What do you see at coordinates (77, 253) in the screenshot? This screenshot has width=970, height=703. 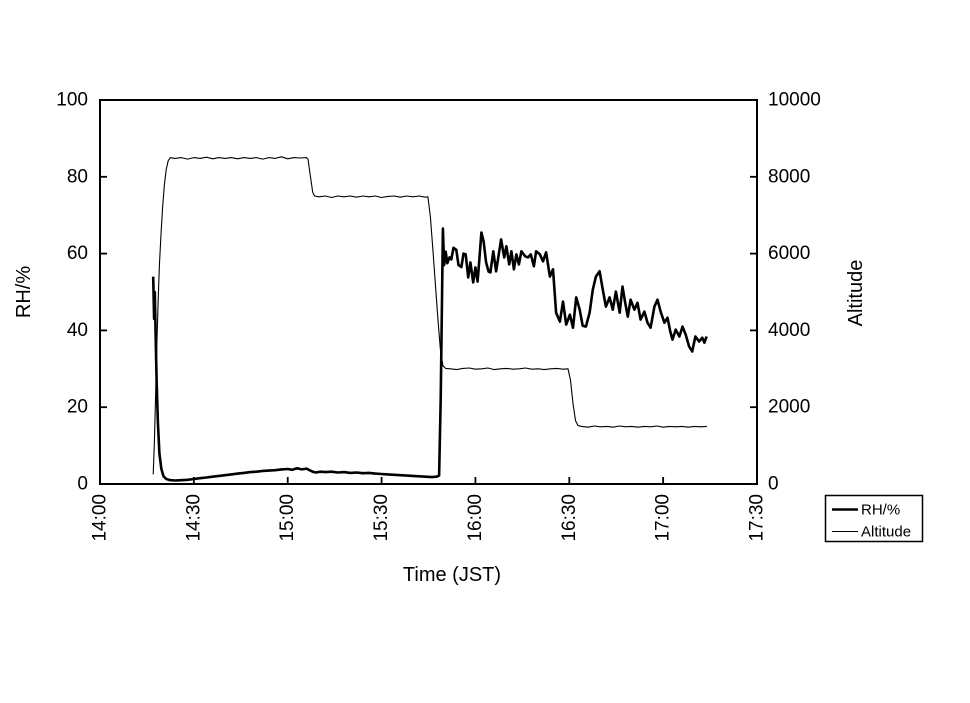 I see `y-left-tick-label: 60` at bounding box center [77, 253].